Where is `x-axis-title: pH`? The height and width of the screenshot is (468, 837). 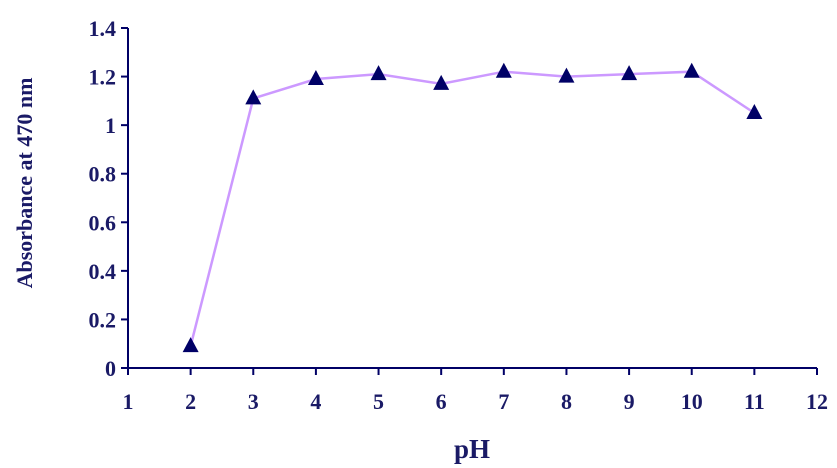
x-axis-title: pH is located at coordinates (472, 449).